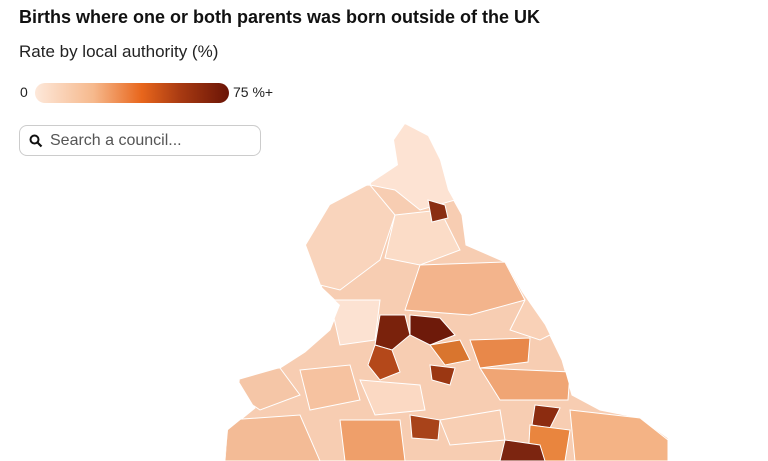  What do you see at coordinates (253, 92) in the screenshot?
I see `legend-max: 75 %+` at bounding box center [253, 92].